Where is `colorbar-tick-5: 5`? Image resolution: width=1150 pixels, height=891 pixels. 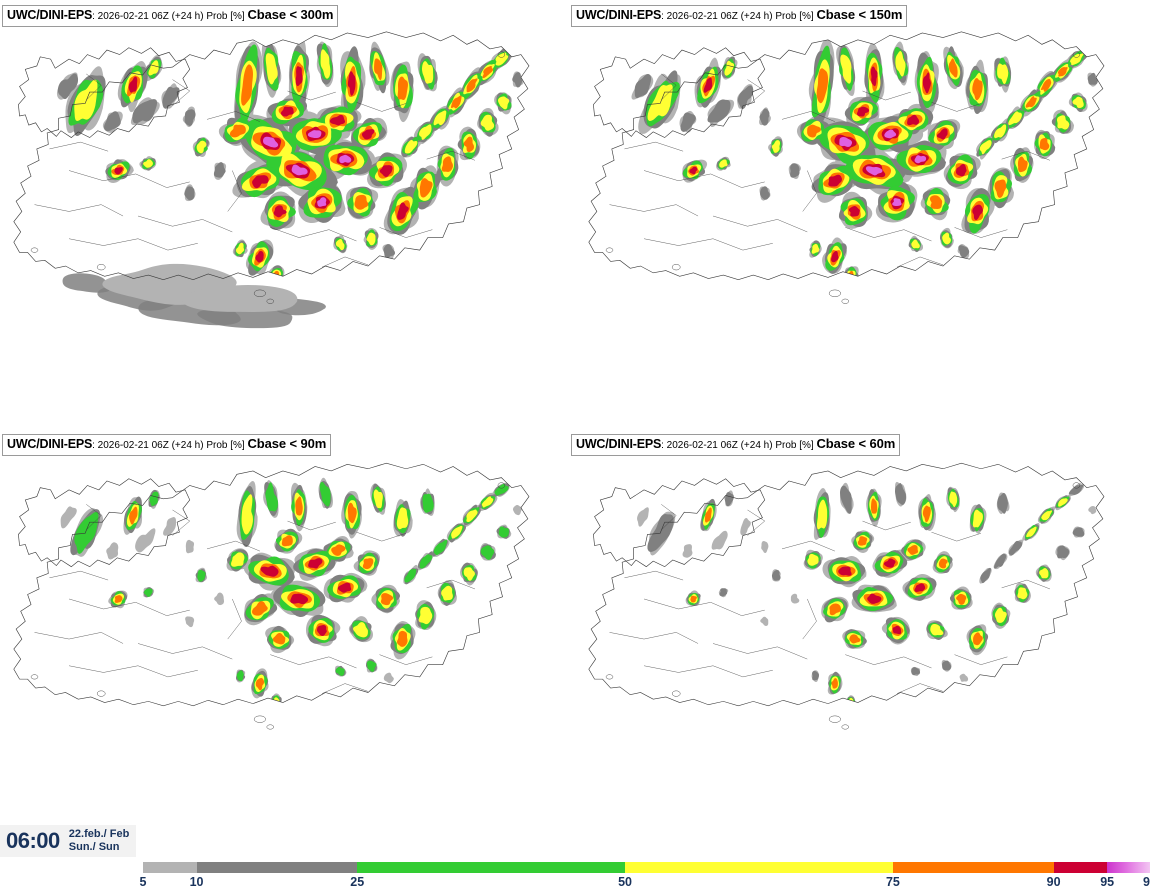 colorbar-tick-5: 5 is located at coordinates (143, 882).